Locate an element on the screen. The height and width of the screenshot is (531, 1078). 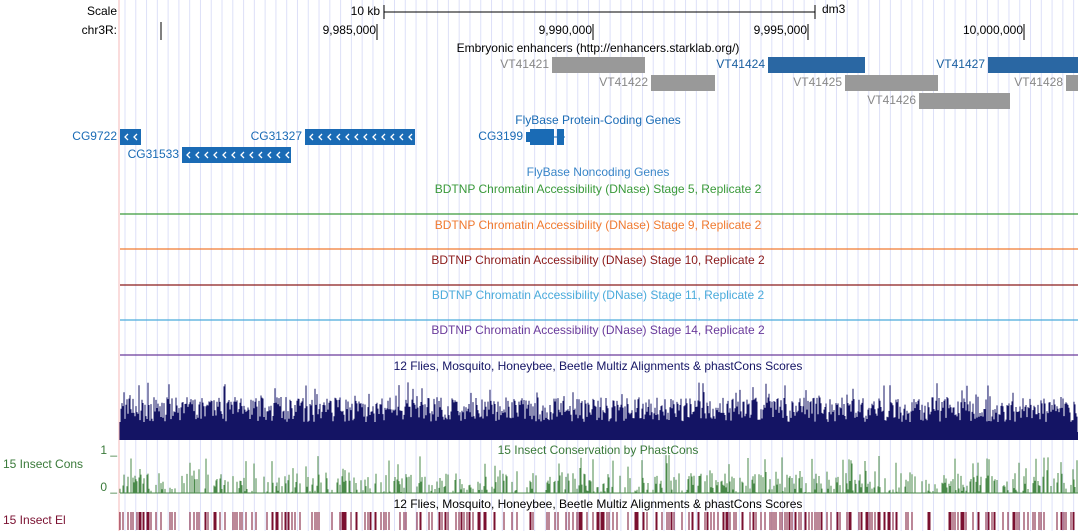
phastcons-signal is located at coordinates (598, 474).